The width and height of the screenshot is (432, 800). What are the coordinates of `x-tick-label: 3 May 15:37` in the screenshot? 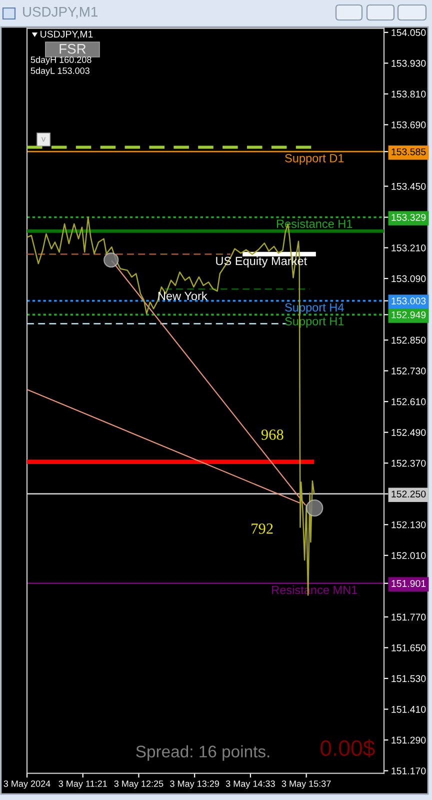 It's located at (306, 784).